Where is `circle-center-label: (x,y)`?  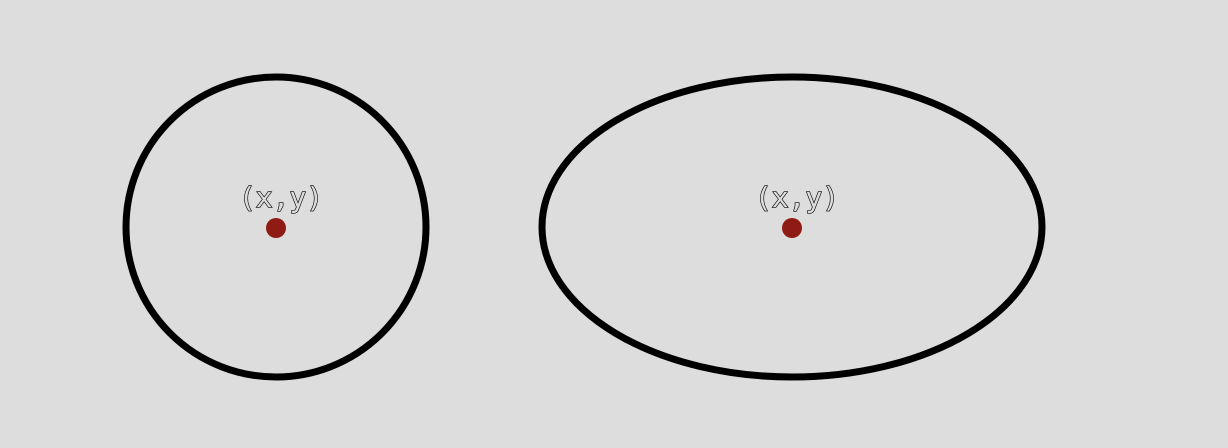 circle-center-label: (x,y) is located at coordinates (281, 197).